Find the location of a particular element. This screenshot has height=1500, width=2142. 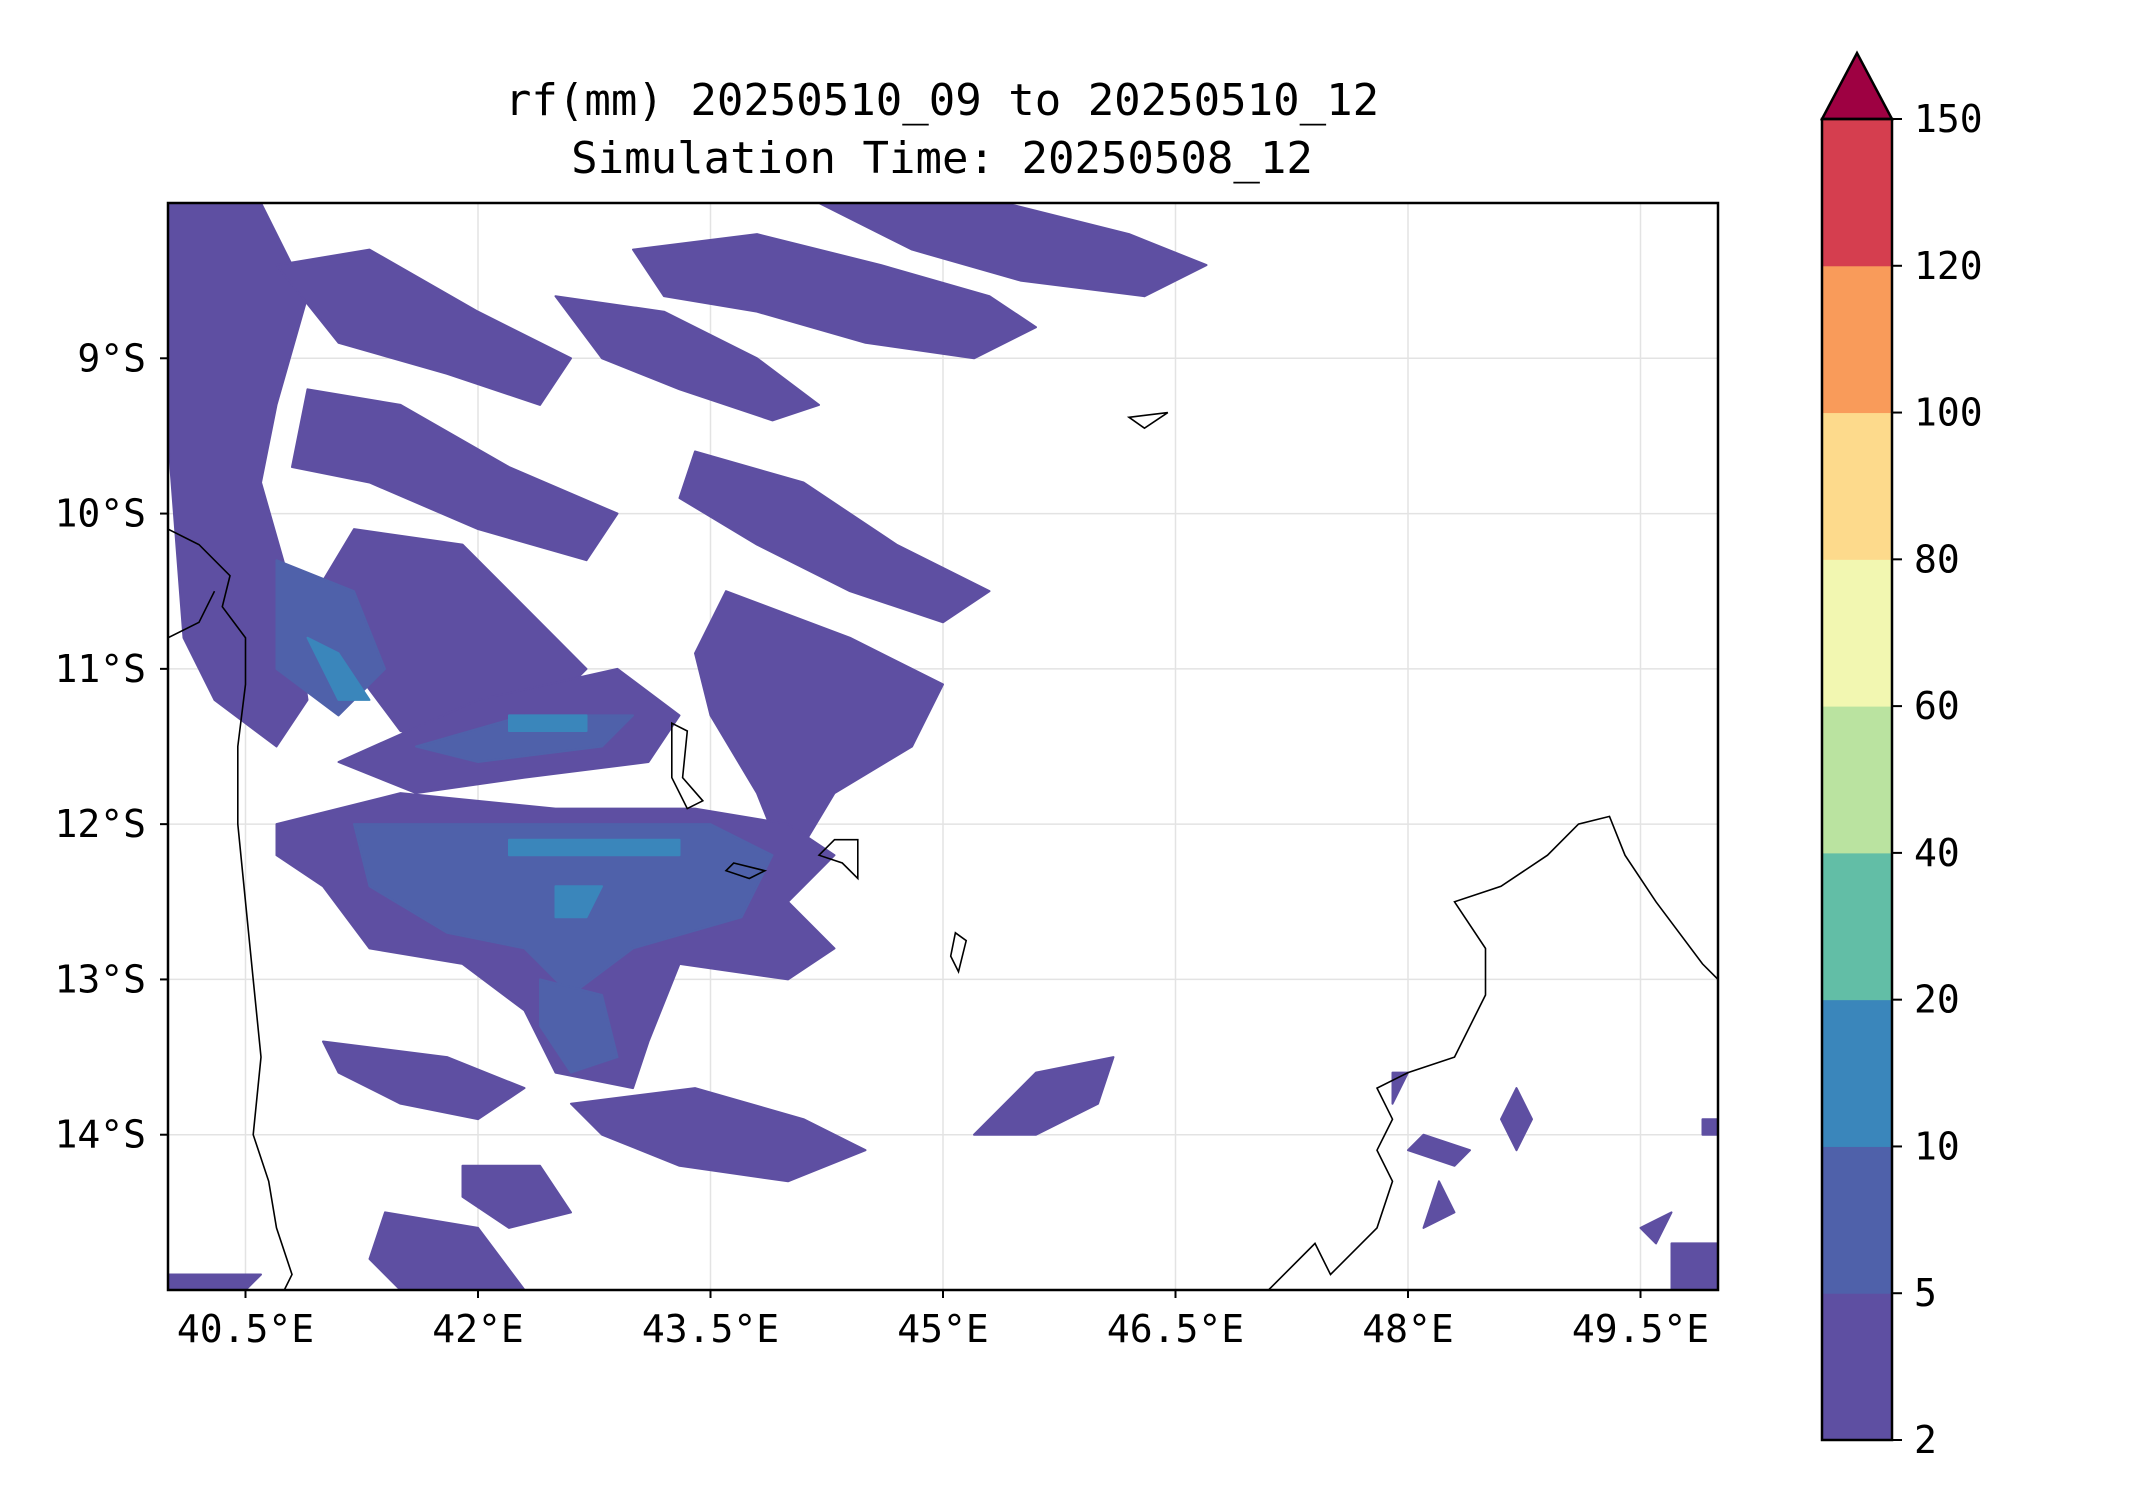

x-tick-label: 45°E is located at coordinates (943, 1329).